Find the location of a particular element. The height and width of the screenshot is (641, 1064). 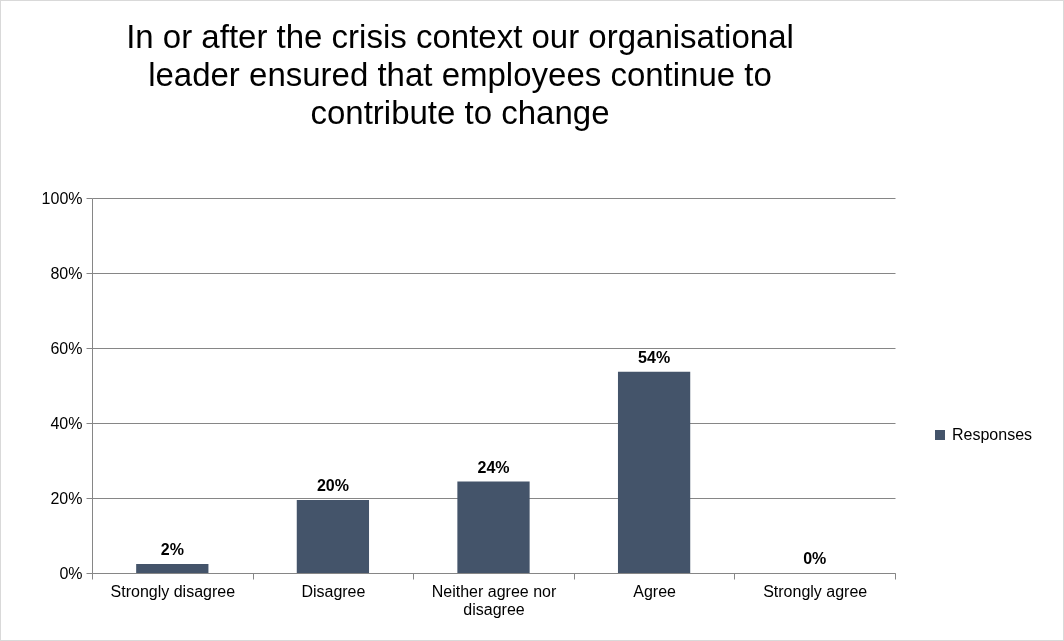

data-label: 24% is located at coordinates (493, 467).